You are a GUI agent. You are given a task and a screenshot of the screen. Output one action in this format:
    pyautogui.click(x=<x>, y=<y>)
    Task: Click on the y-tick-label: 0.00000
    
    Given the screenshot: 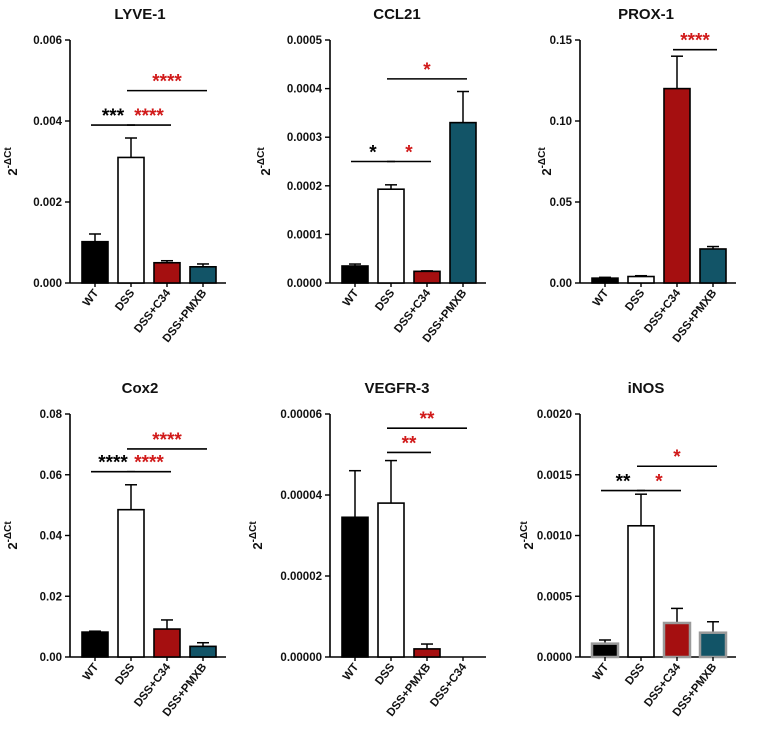 What is the action you would take?
    pyautogui.click(x=301, y=658)
    